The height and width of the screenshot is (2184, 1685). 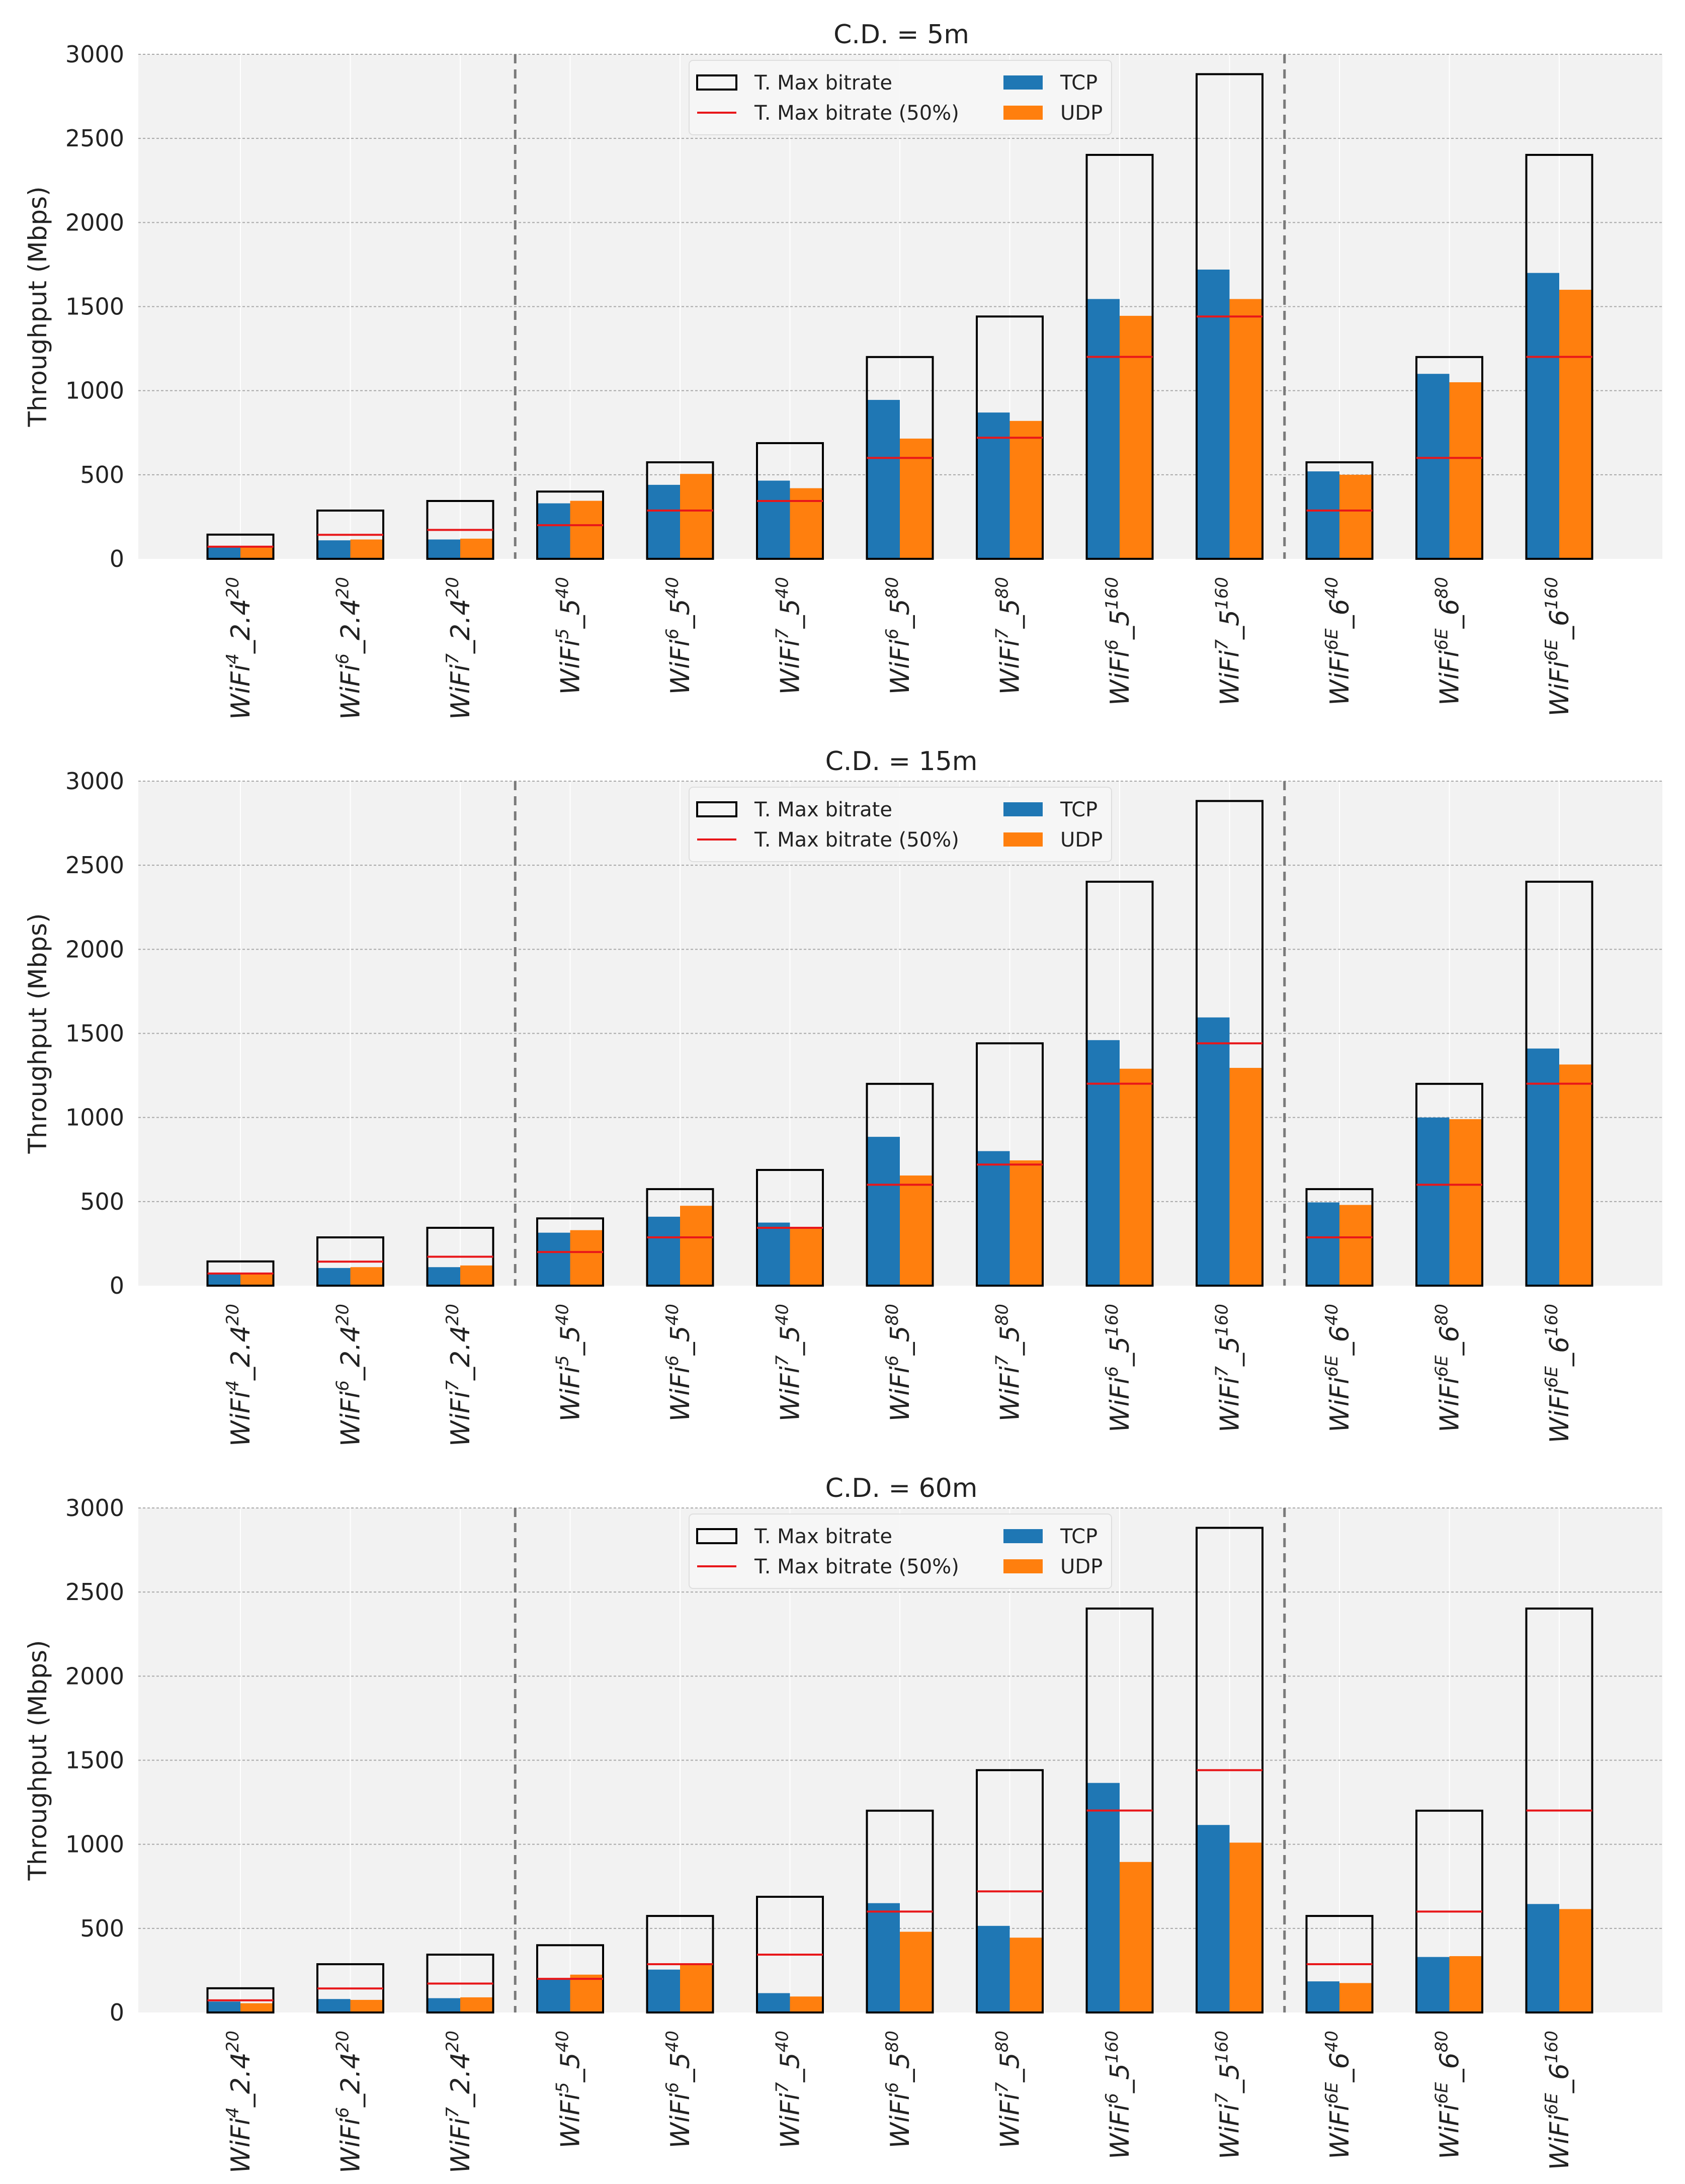 What do you see at coordinates (94, 781) in the screenshot?
I see `y-tick-label: 3000` at bounding box center [94, 781].